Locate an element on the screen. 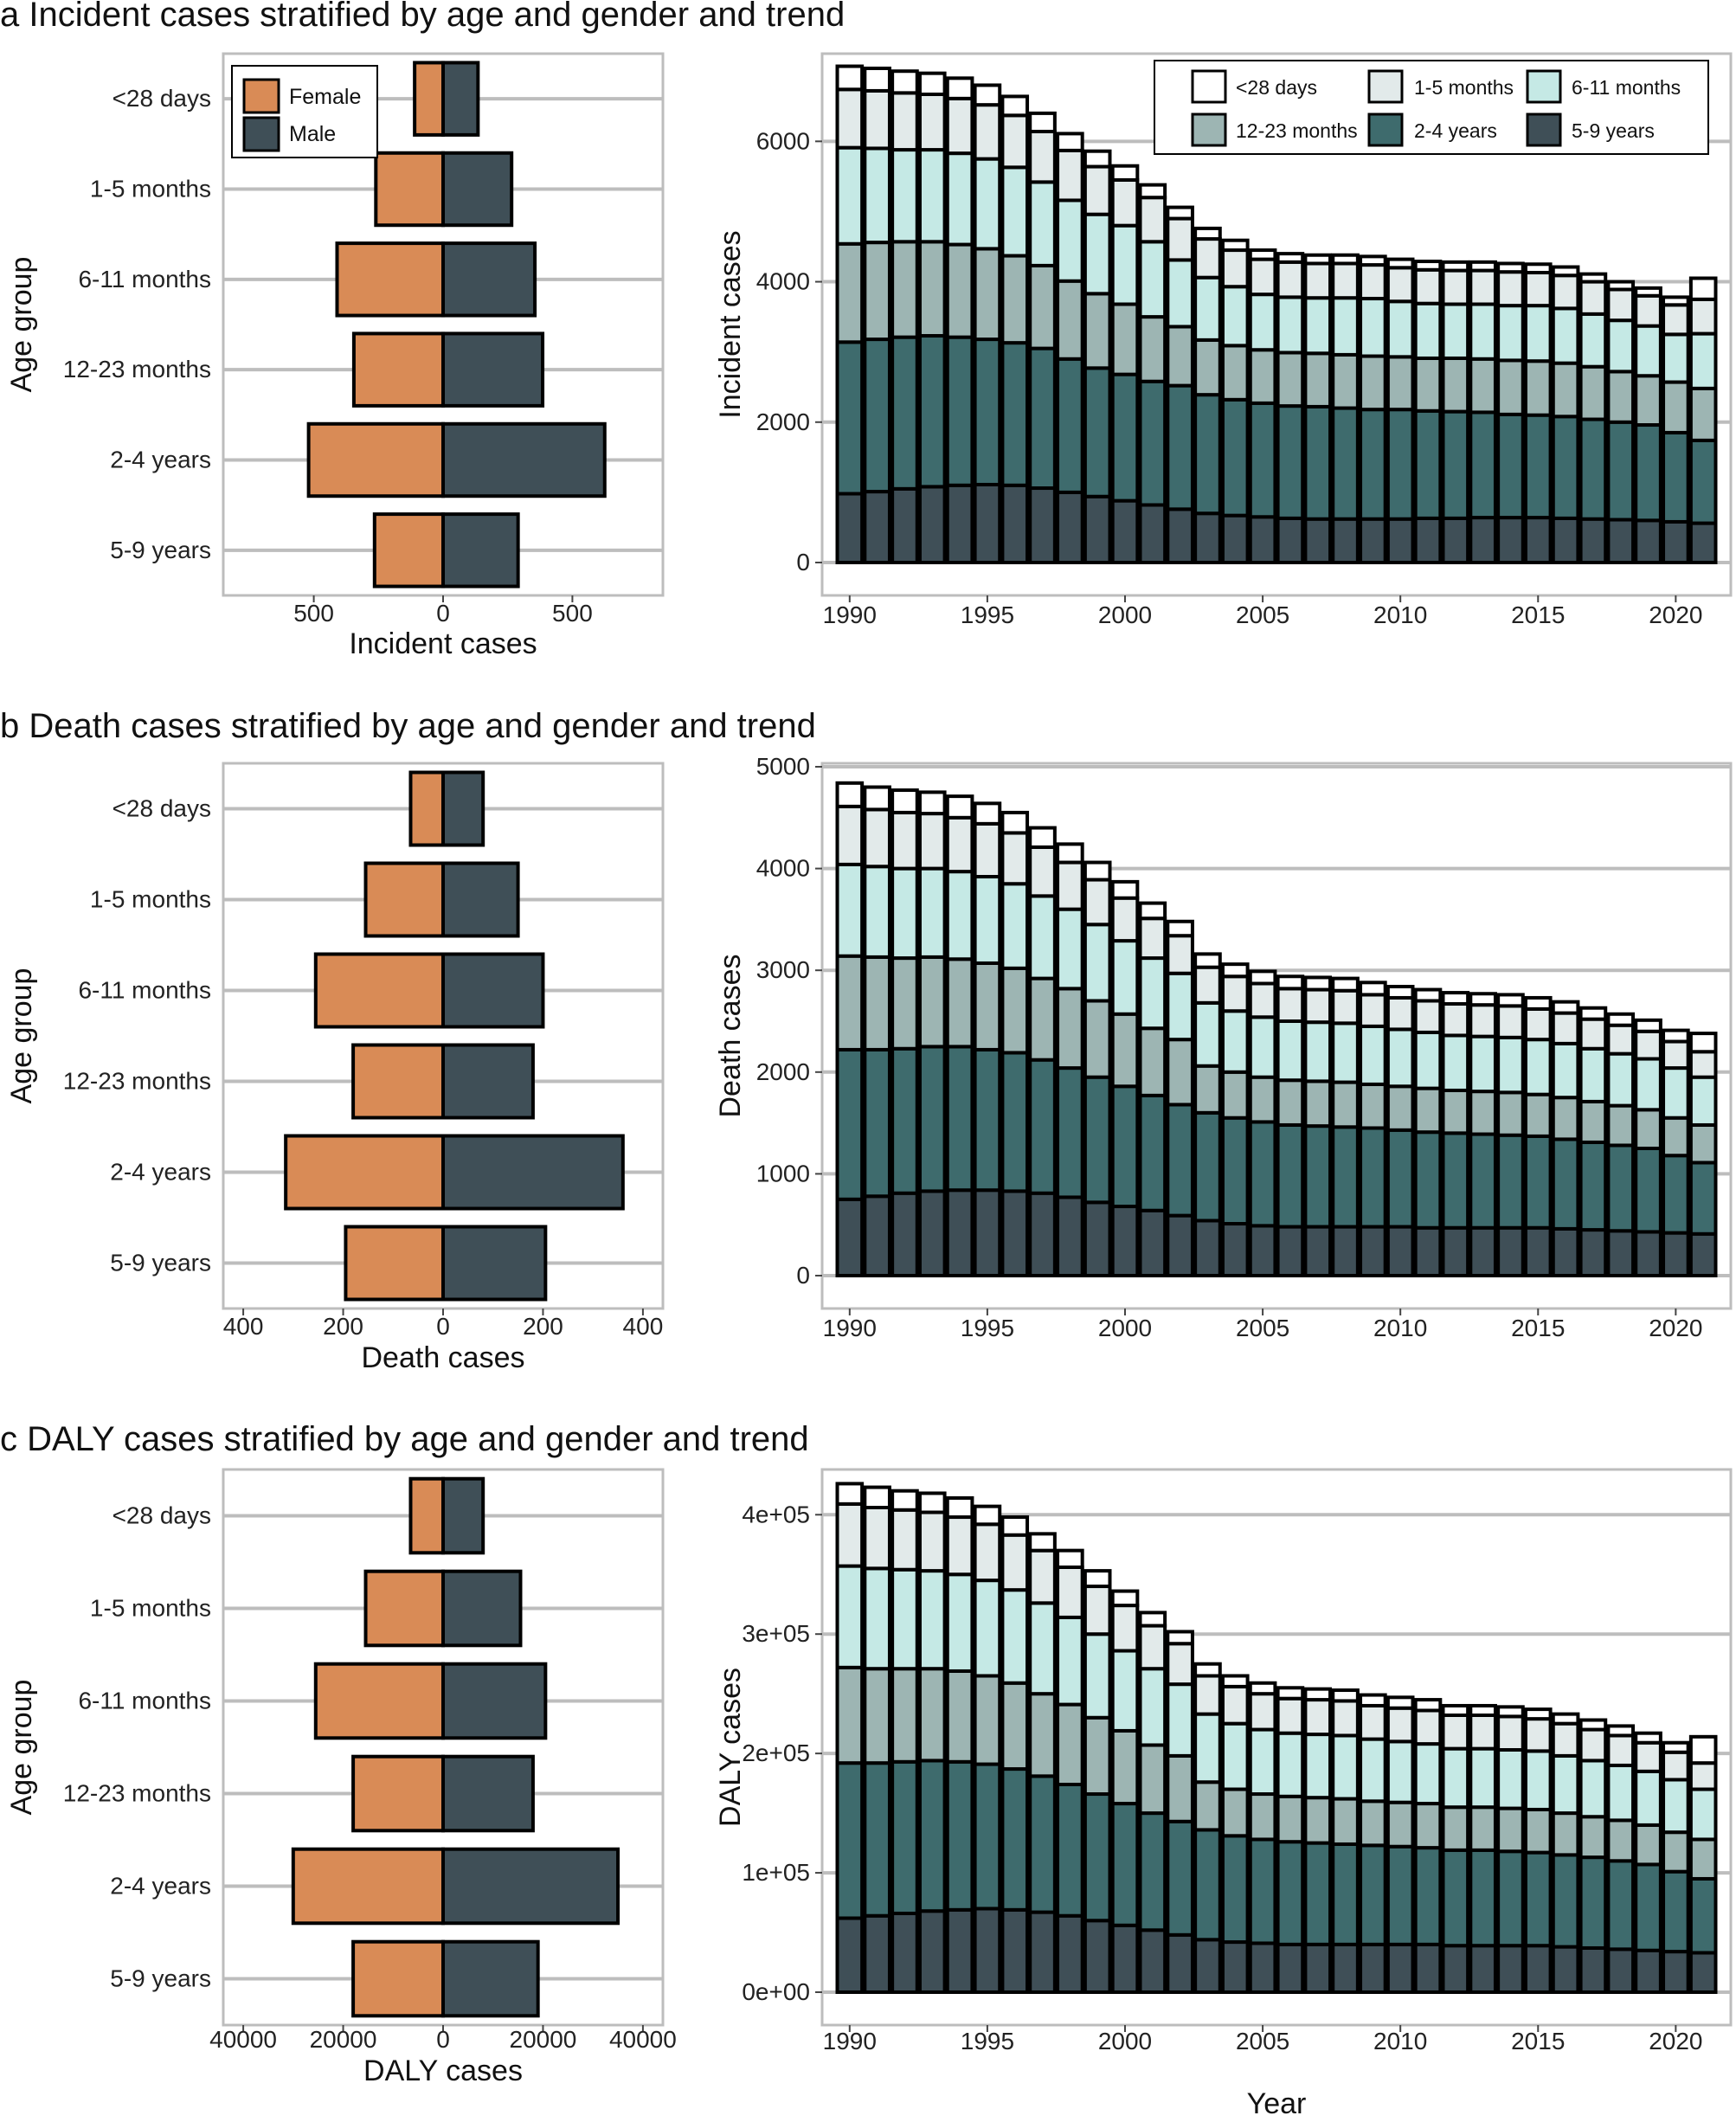 The image size is (1736, 2122). a-trend-ytick-label: 6000 is located at coordinates (783, 140).